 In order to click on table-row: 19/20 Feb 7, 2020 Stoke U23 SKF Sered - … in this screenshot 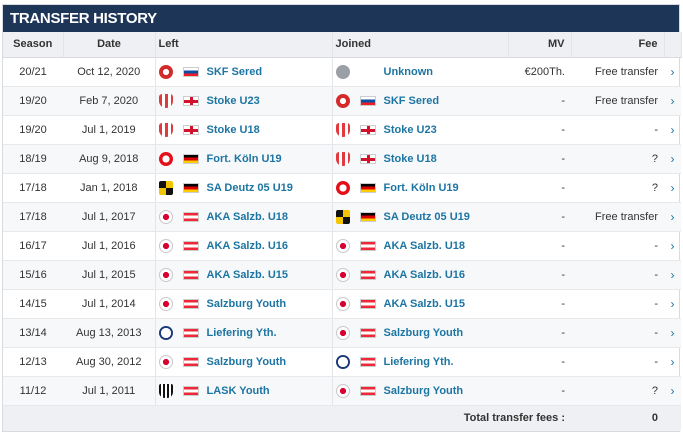, I will do `click(342, 101)`.